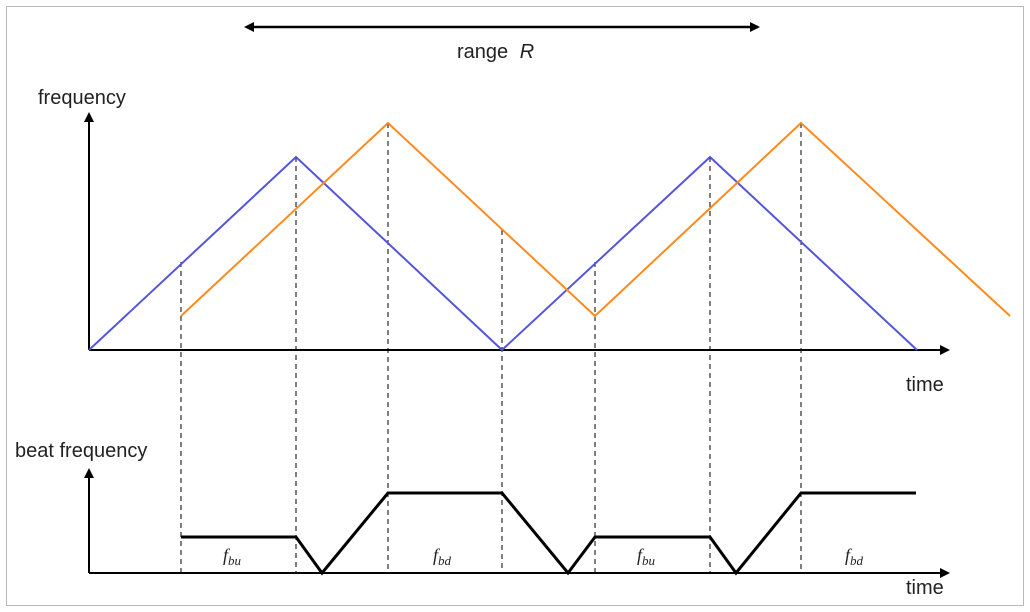 The height and width of the screenshot is (612, 1030). I want to click on top-x-label: time, so click(925, 385).